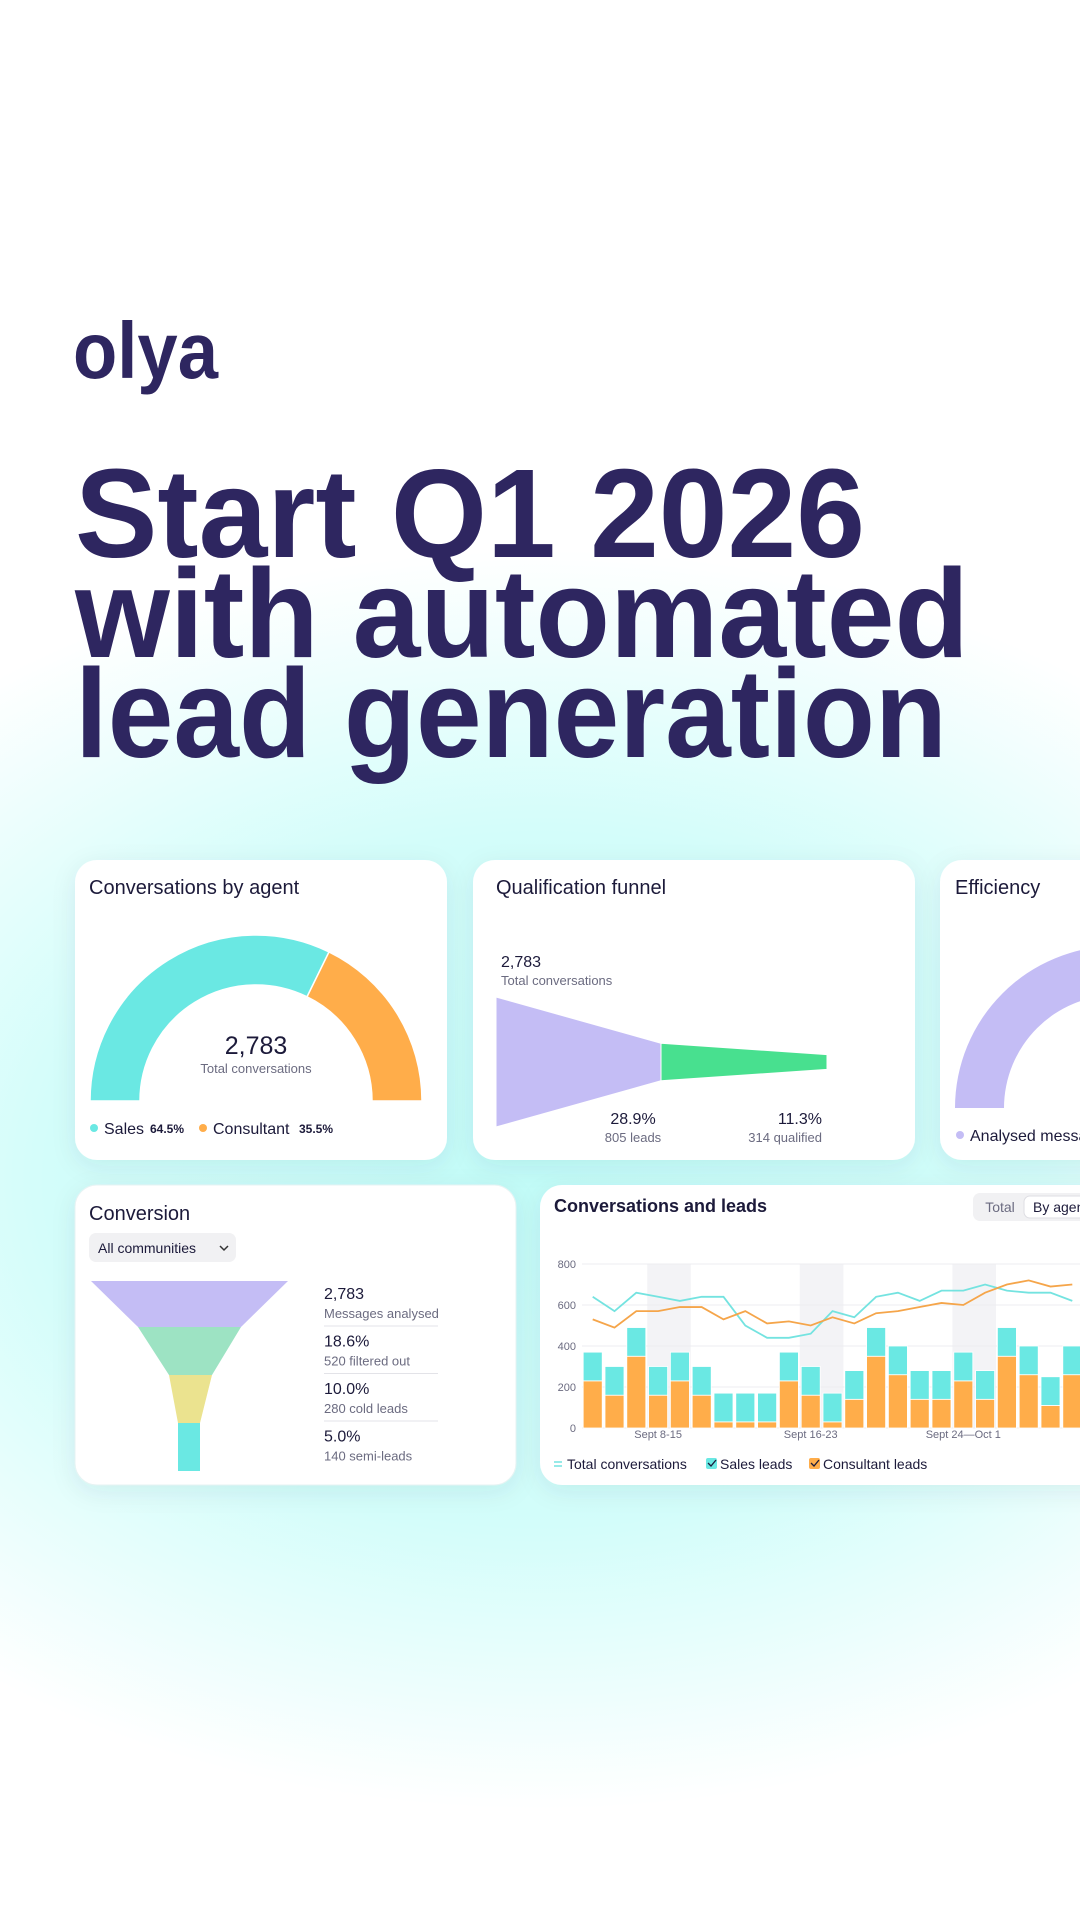  I want to click on dropdown-chevron, so click(224, 1248).